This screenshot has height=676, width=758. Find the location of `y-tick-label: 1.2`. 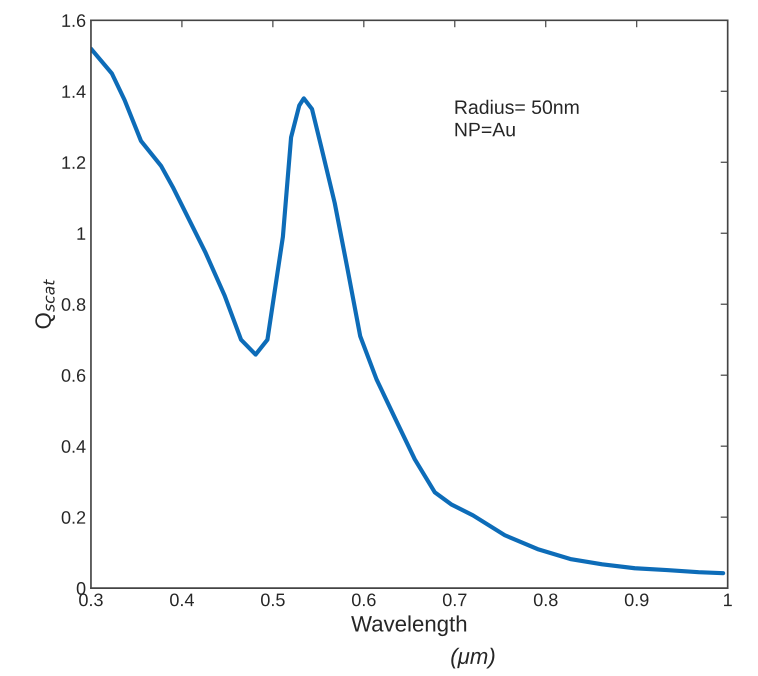

y-tick-label: 1.2 is located at coordinates (74, 162).